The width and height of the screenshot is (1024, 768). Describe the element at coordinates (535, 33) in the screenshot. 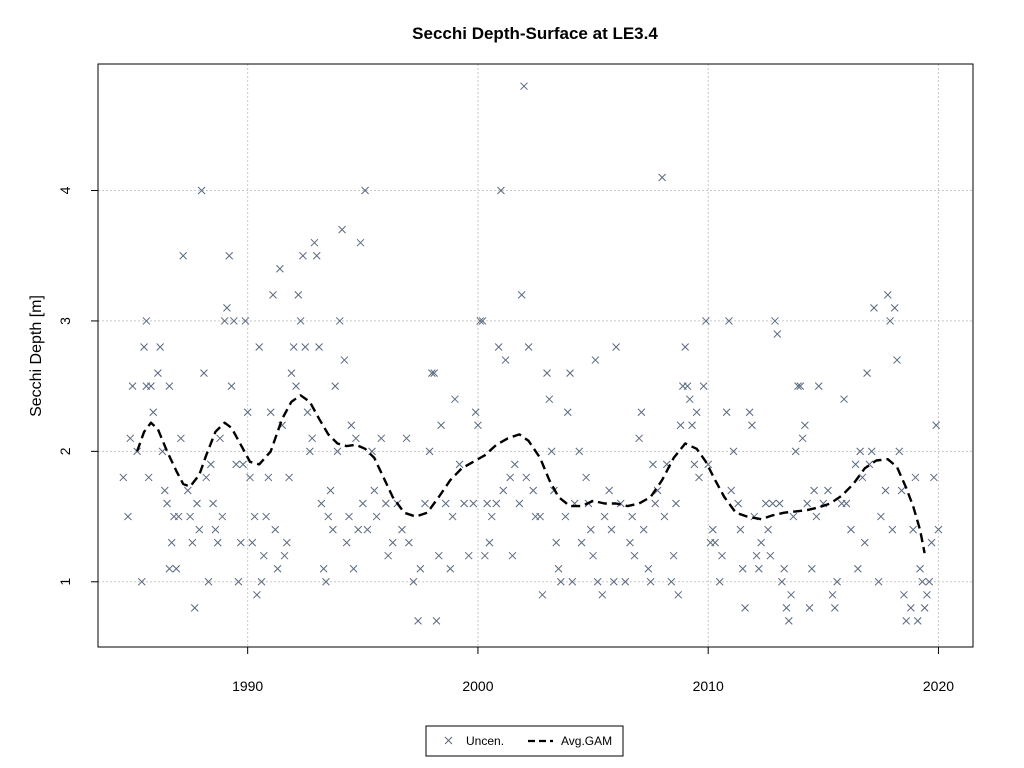

I see `chart-title: Secchi Depth-Surface at LE3.4` at that location.